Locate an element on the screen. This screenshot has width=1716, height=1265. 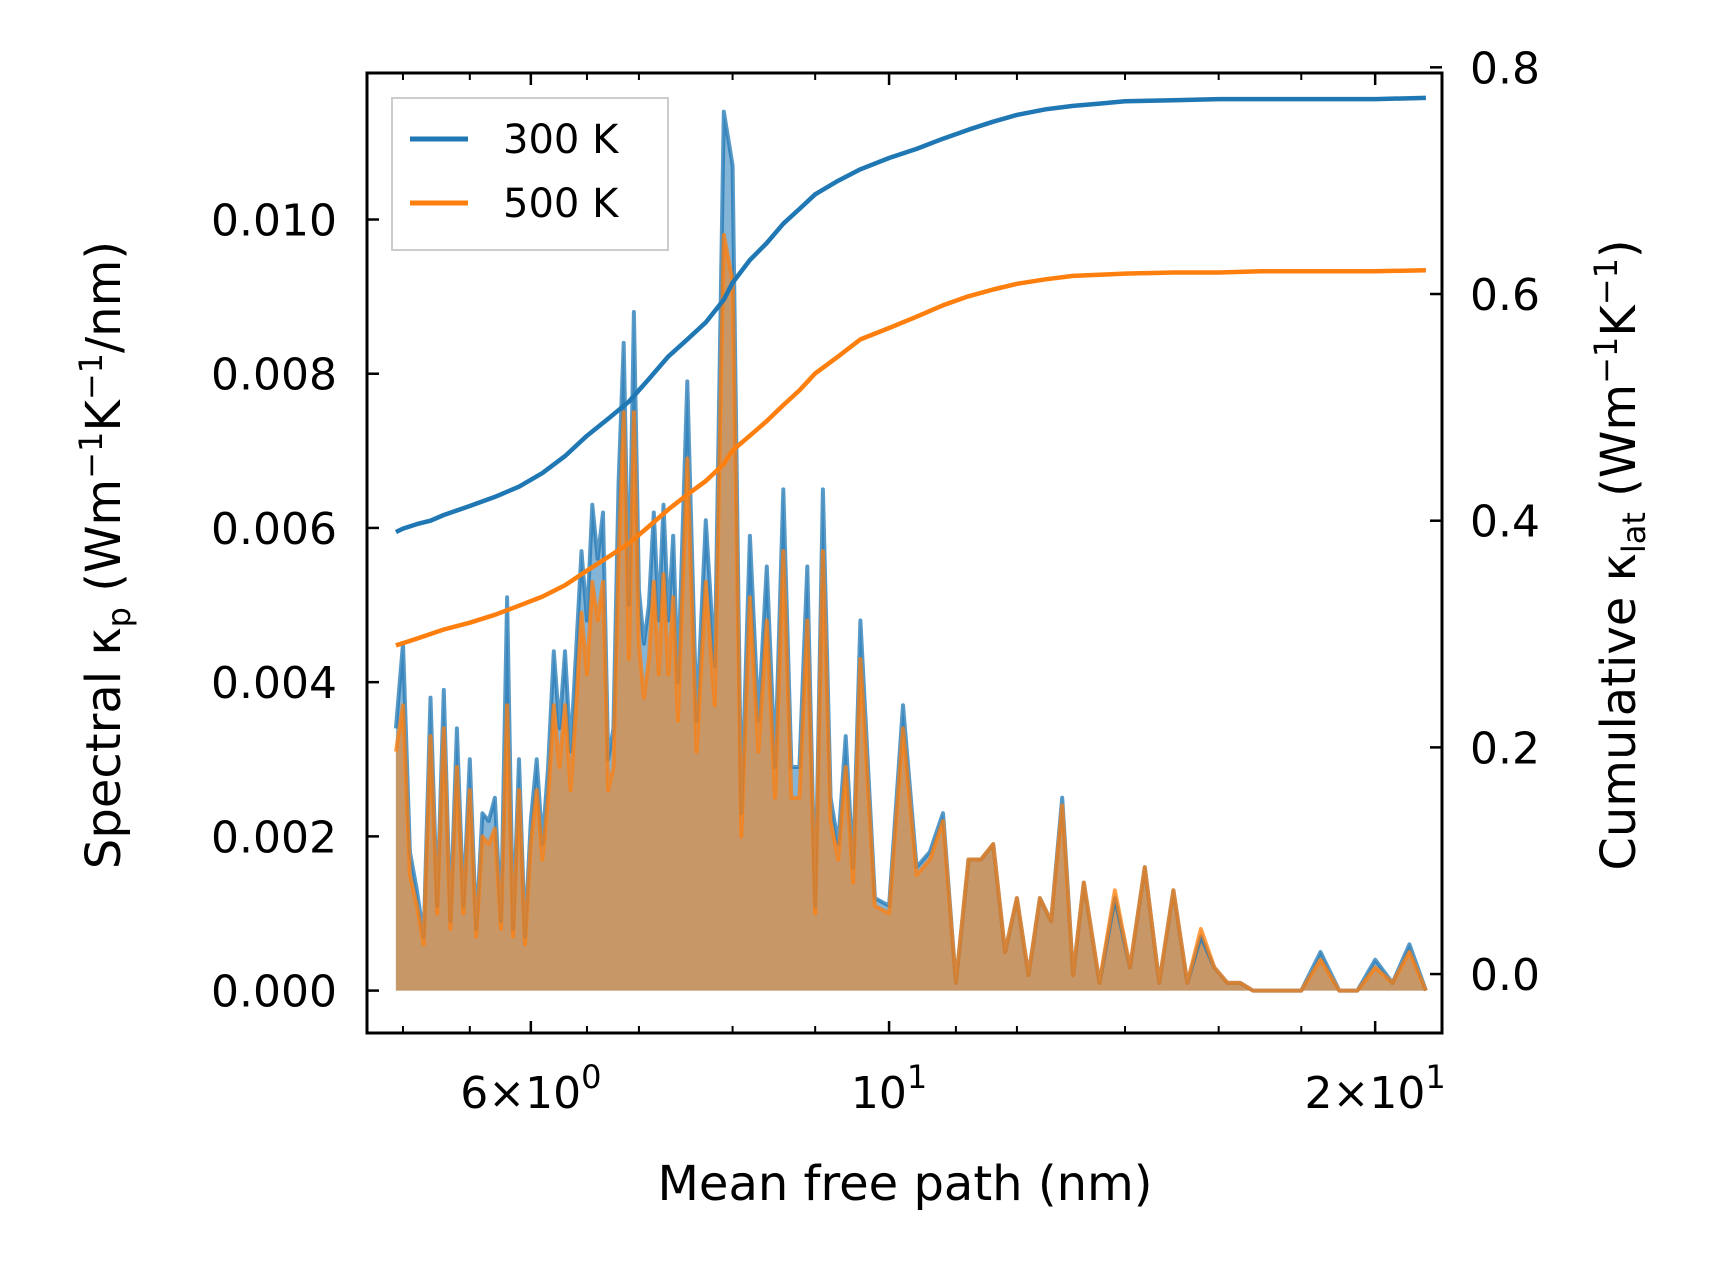
legend-box is located at coordinates (530, 174).